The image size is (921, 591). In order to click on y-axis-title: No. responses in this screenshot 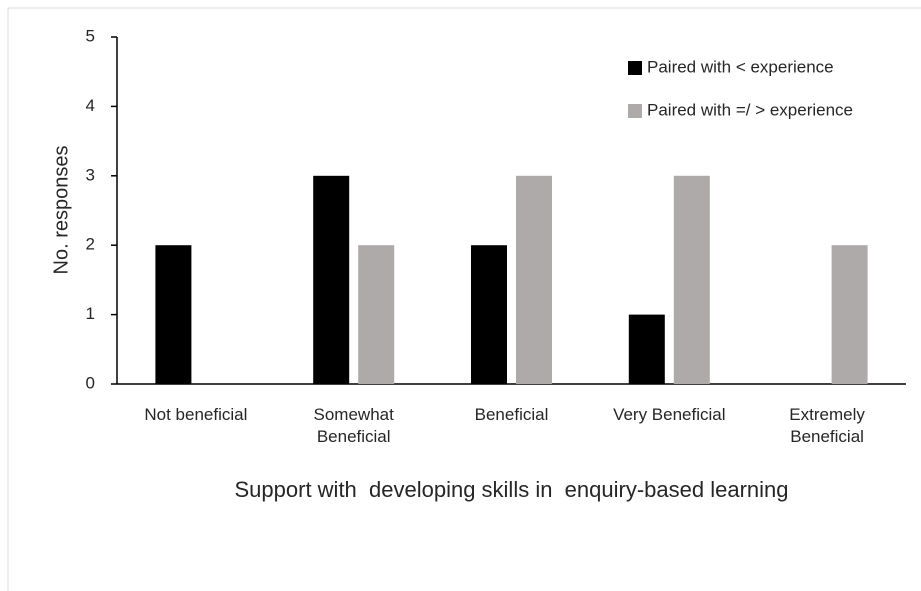, I will do `click(61, 210)`.